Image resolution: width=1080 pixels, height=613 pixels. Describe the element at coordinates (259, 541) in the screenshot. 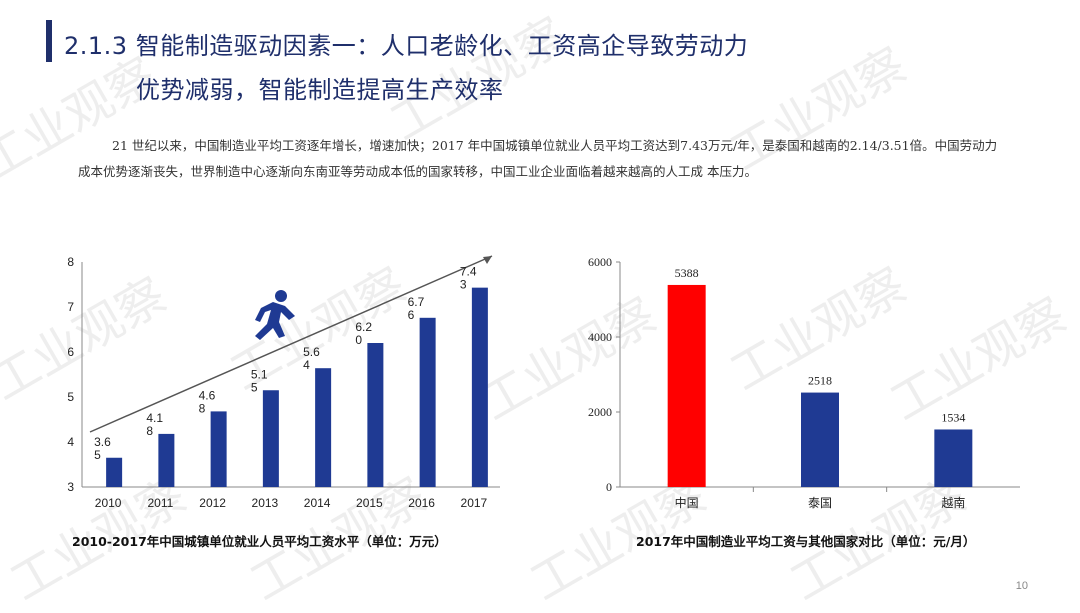

I see `wage-trend-caption: 2010-2017年中国城镇单位就业人员平均工资水平（单位：万元）` at that location.